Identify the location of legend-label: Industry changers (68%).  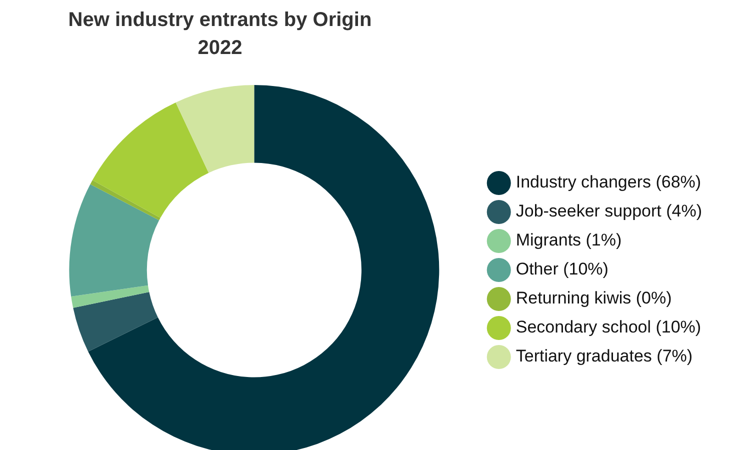
(609, 182).